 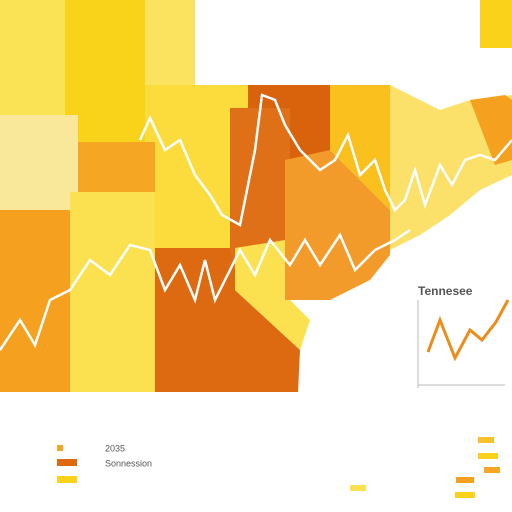 I want to click on inset-line, so click(x=468, y=330).